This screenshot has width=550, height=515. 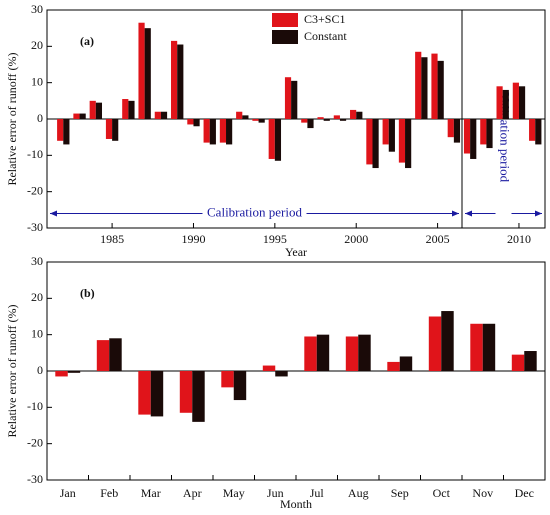 What do you see at coordinates (519, 239) in the screenshot?
I see `x-tick-label: 2010` at bounding box center [519, 239].